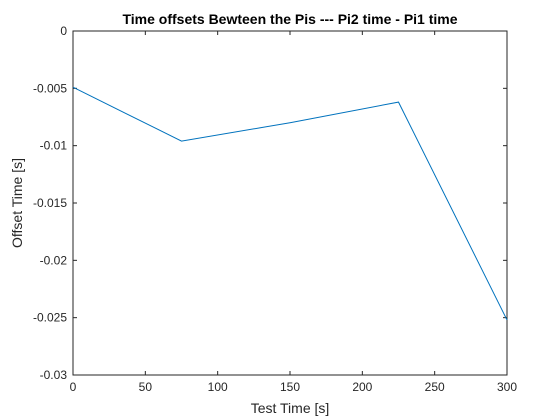 The image size is (560, 420). I want to click on x-tick-label: 50, so click(146, 387).